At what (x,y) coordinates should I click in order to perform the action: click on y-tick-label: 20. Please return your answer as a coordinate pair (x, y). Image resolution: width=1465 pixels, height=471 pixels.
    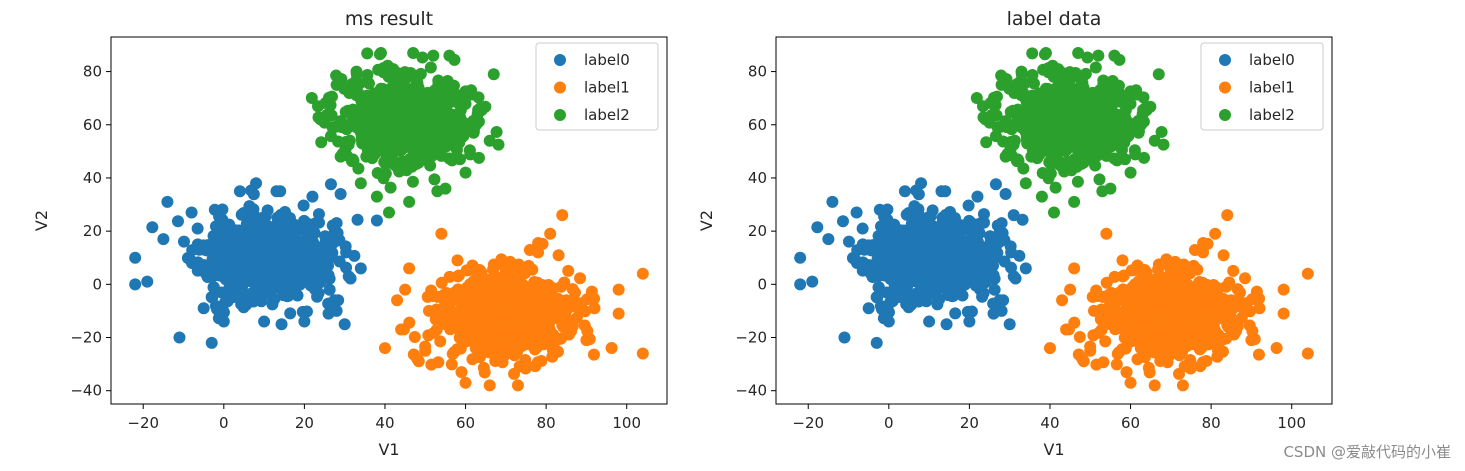
    Looking at the image, I should click on (92, 231).